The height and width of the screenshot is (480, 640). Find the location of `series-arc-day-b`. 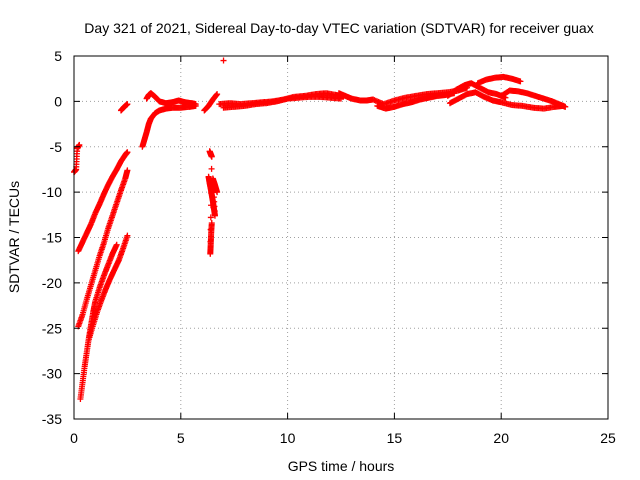

series-arc-day-b is located at coordinates (282, 102).